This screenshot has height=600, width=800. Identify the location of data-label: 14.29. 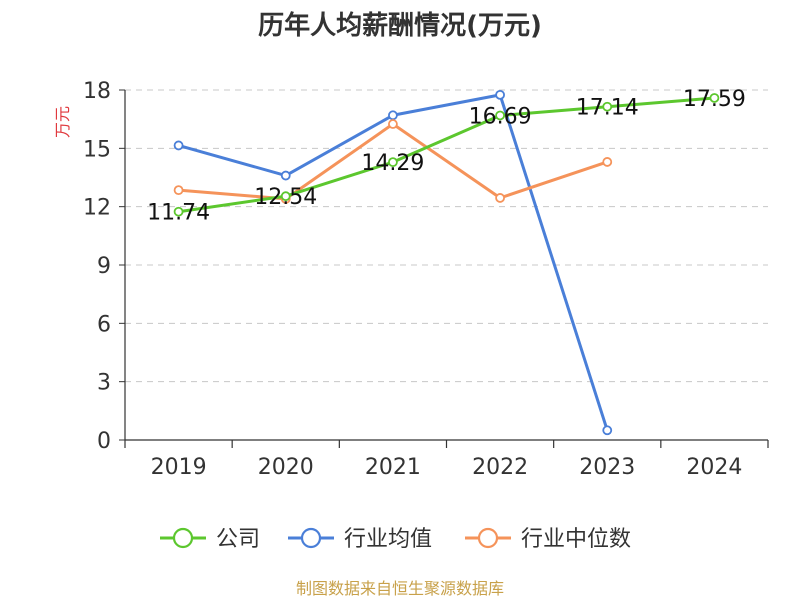
(392, 163).